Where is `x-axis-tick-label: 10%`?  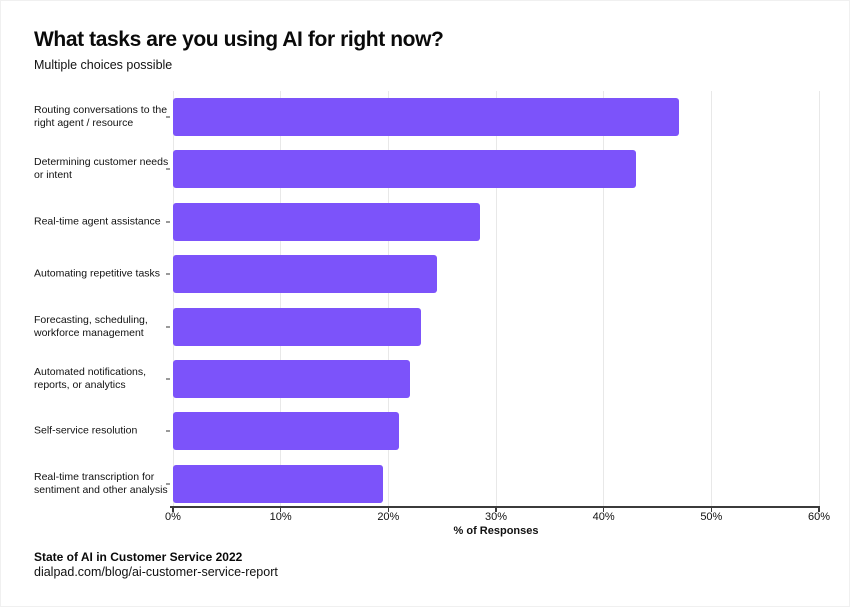
x-axis-tick-label: 10% is located at coordinates (280, 517).